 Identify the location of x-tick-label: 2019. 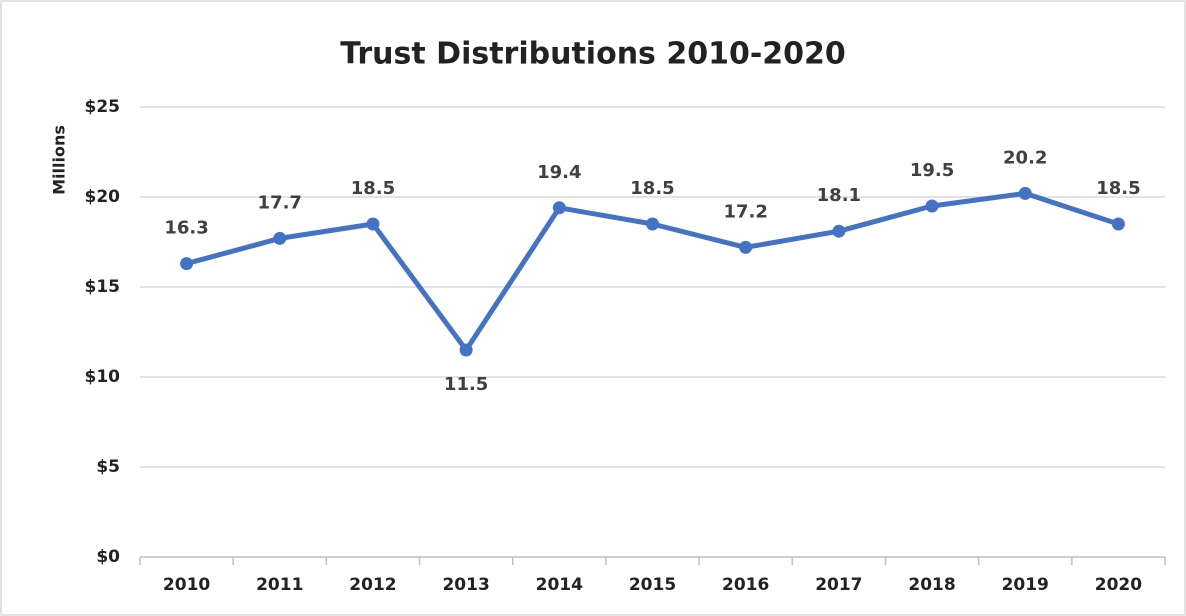
(1025, 585).